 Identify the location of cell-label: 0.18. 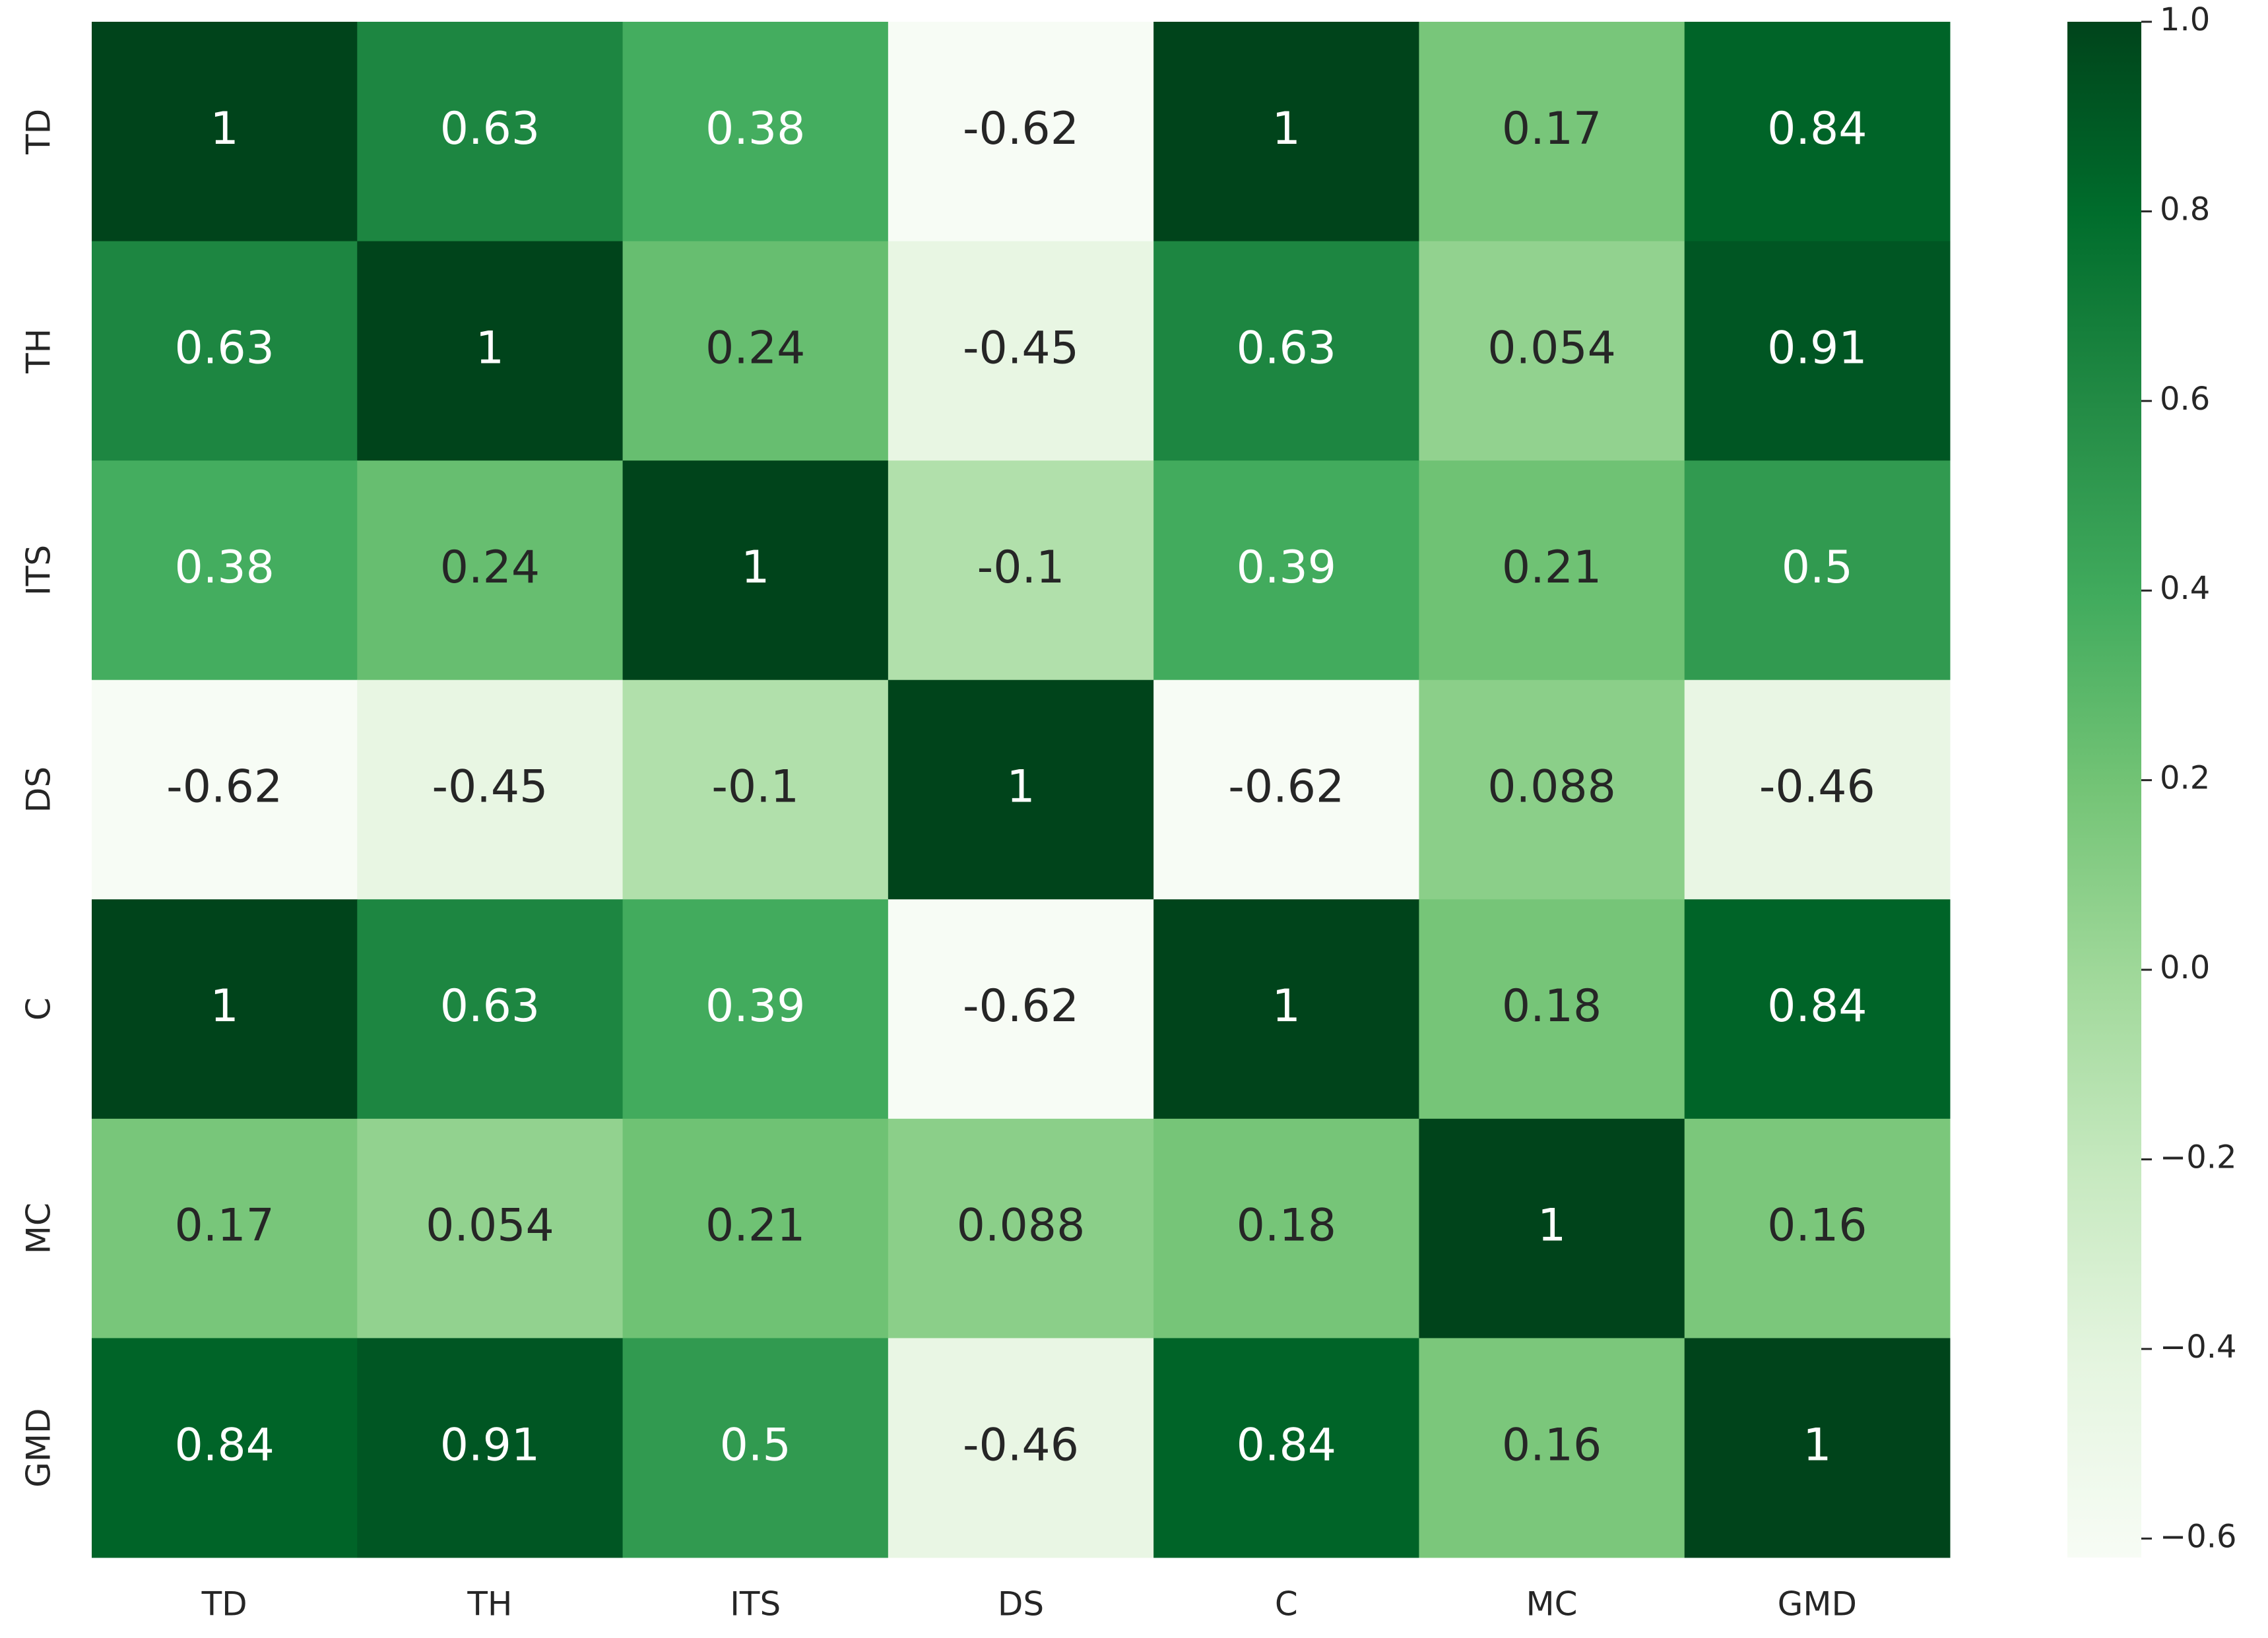
(1286, 1226).